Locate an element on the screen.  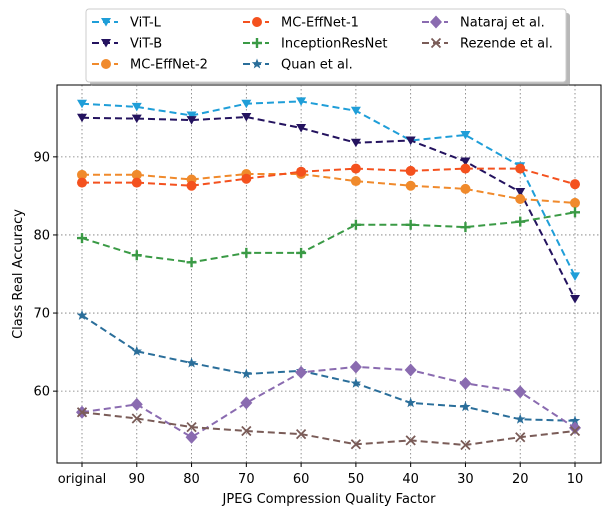
legend-box is located at coordinates (326, 45).